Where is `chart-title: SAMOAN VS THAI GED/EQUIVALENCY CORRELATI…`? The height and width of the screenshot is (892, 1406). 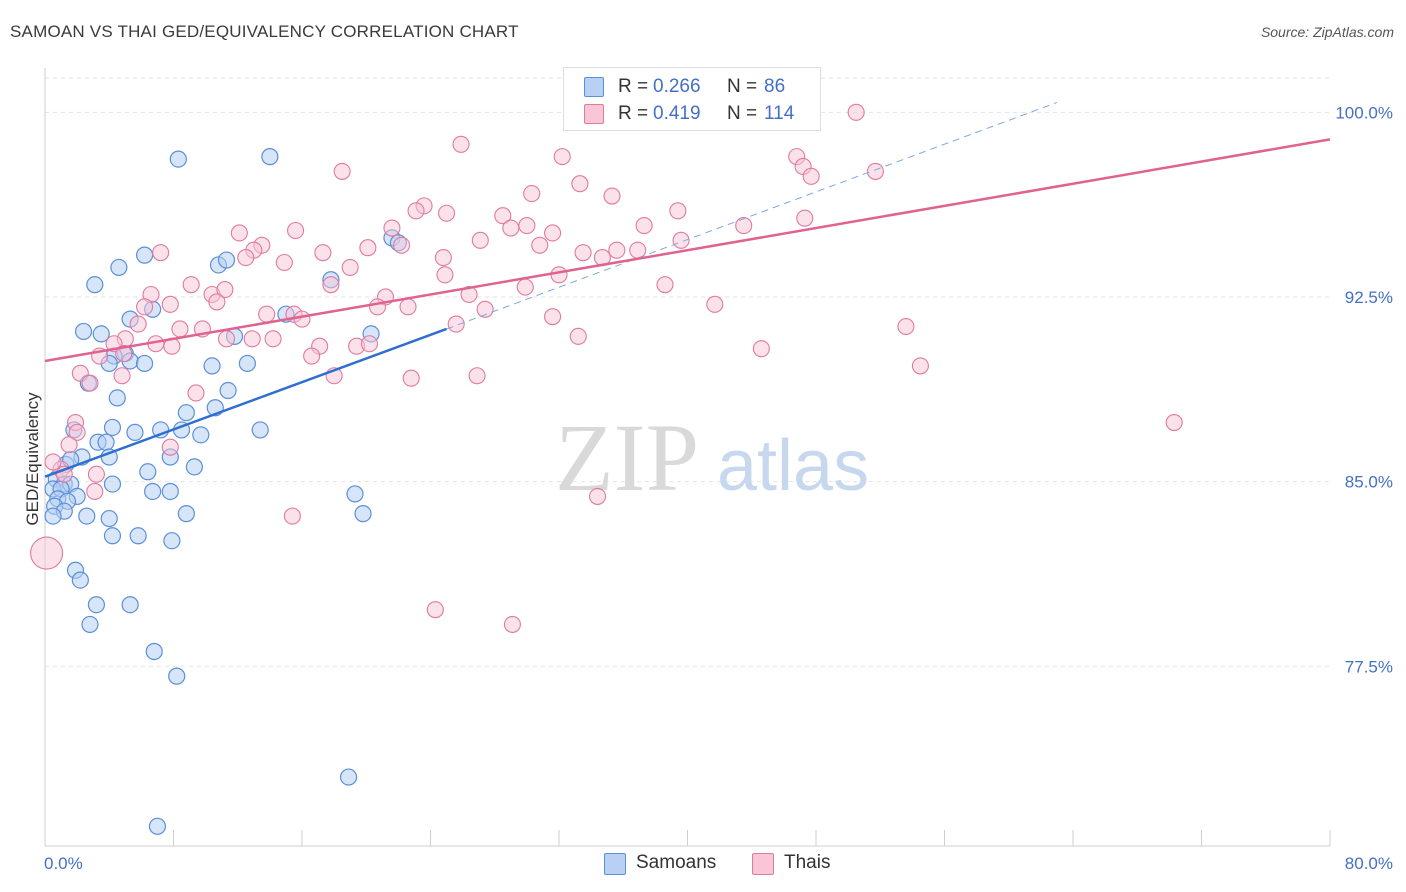
chart-title: SAMOAN VS THAI GED/EQUIVALENCY CORRELATI… is located at coordinates (264, 31).